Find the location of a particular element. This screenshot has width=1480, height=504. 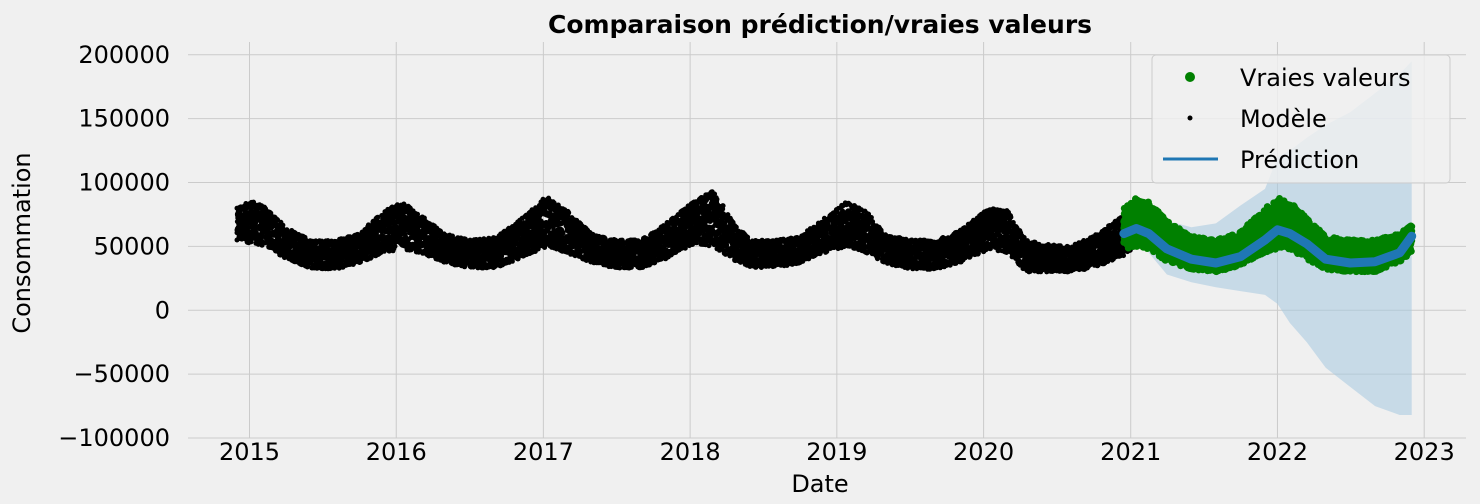

model-points is located at coordinates (683, 232).